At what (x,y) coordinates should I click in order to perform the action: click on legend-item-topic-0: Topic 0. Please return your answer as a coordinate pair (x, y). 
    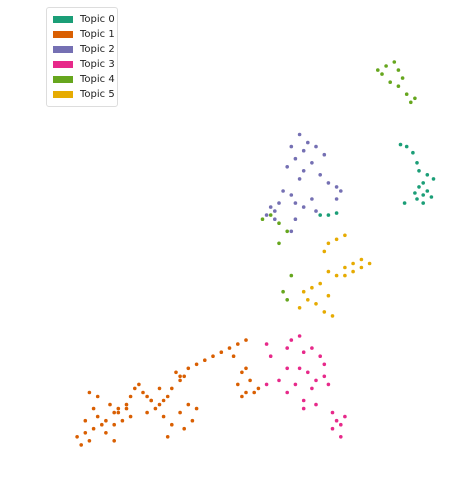
    Looking at the image, I should click on (85, 19).